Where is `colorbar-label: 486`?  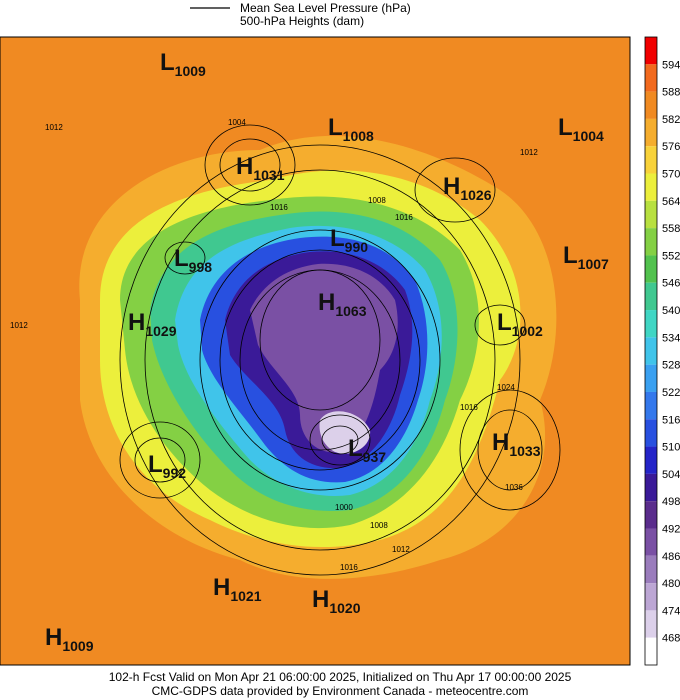
colorbar-label: 486 is located at coordinates (671, 557).